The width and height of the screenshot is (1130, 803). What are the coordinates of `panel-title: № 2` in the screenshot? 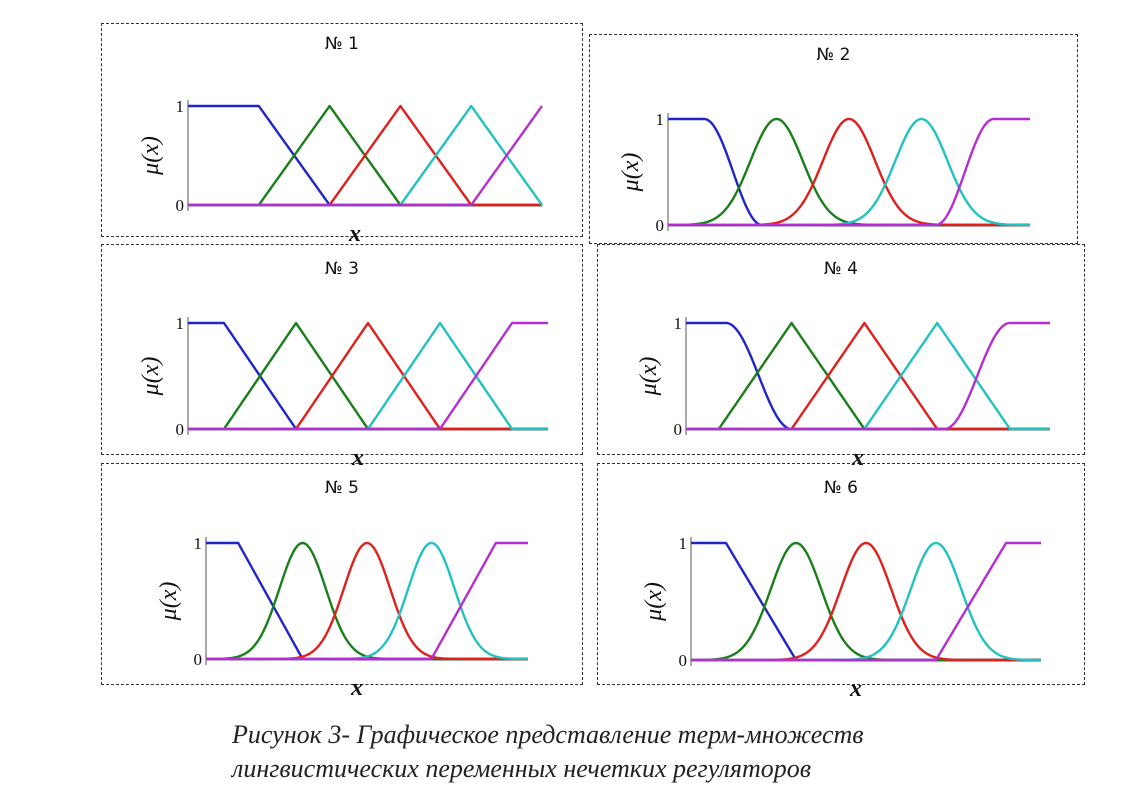 It's located at (833, 55).